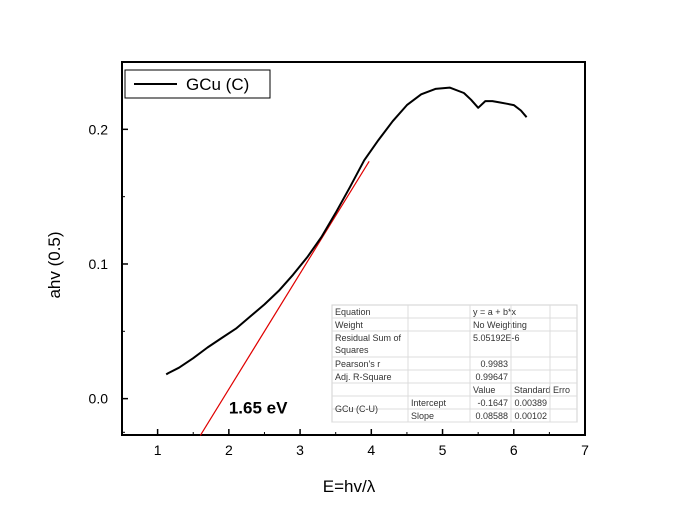 Image resolution: width=680 pixels, height=520 pixels. What do you see at coordinates (491, 416) in the screenshot?
I see `fit-table-cell: 0.08588` at bounding box center [491, 416].